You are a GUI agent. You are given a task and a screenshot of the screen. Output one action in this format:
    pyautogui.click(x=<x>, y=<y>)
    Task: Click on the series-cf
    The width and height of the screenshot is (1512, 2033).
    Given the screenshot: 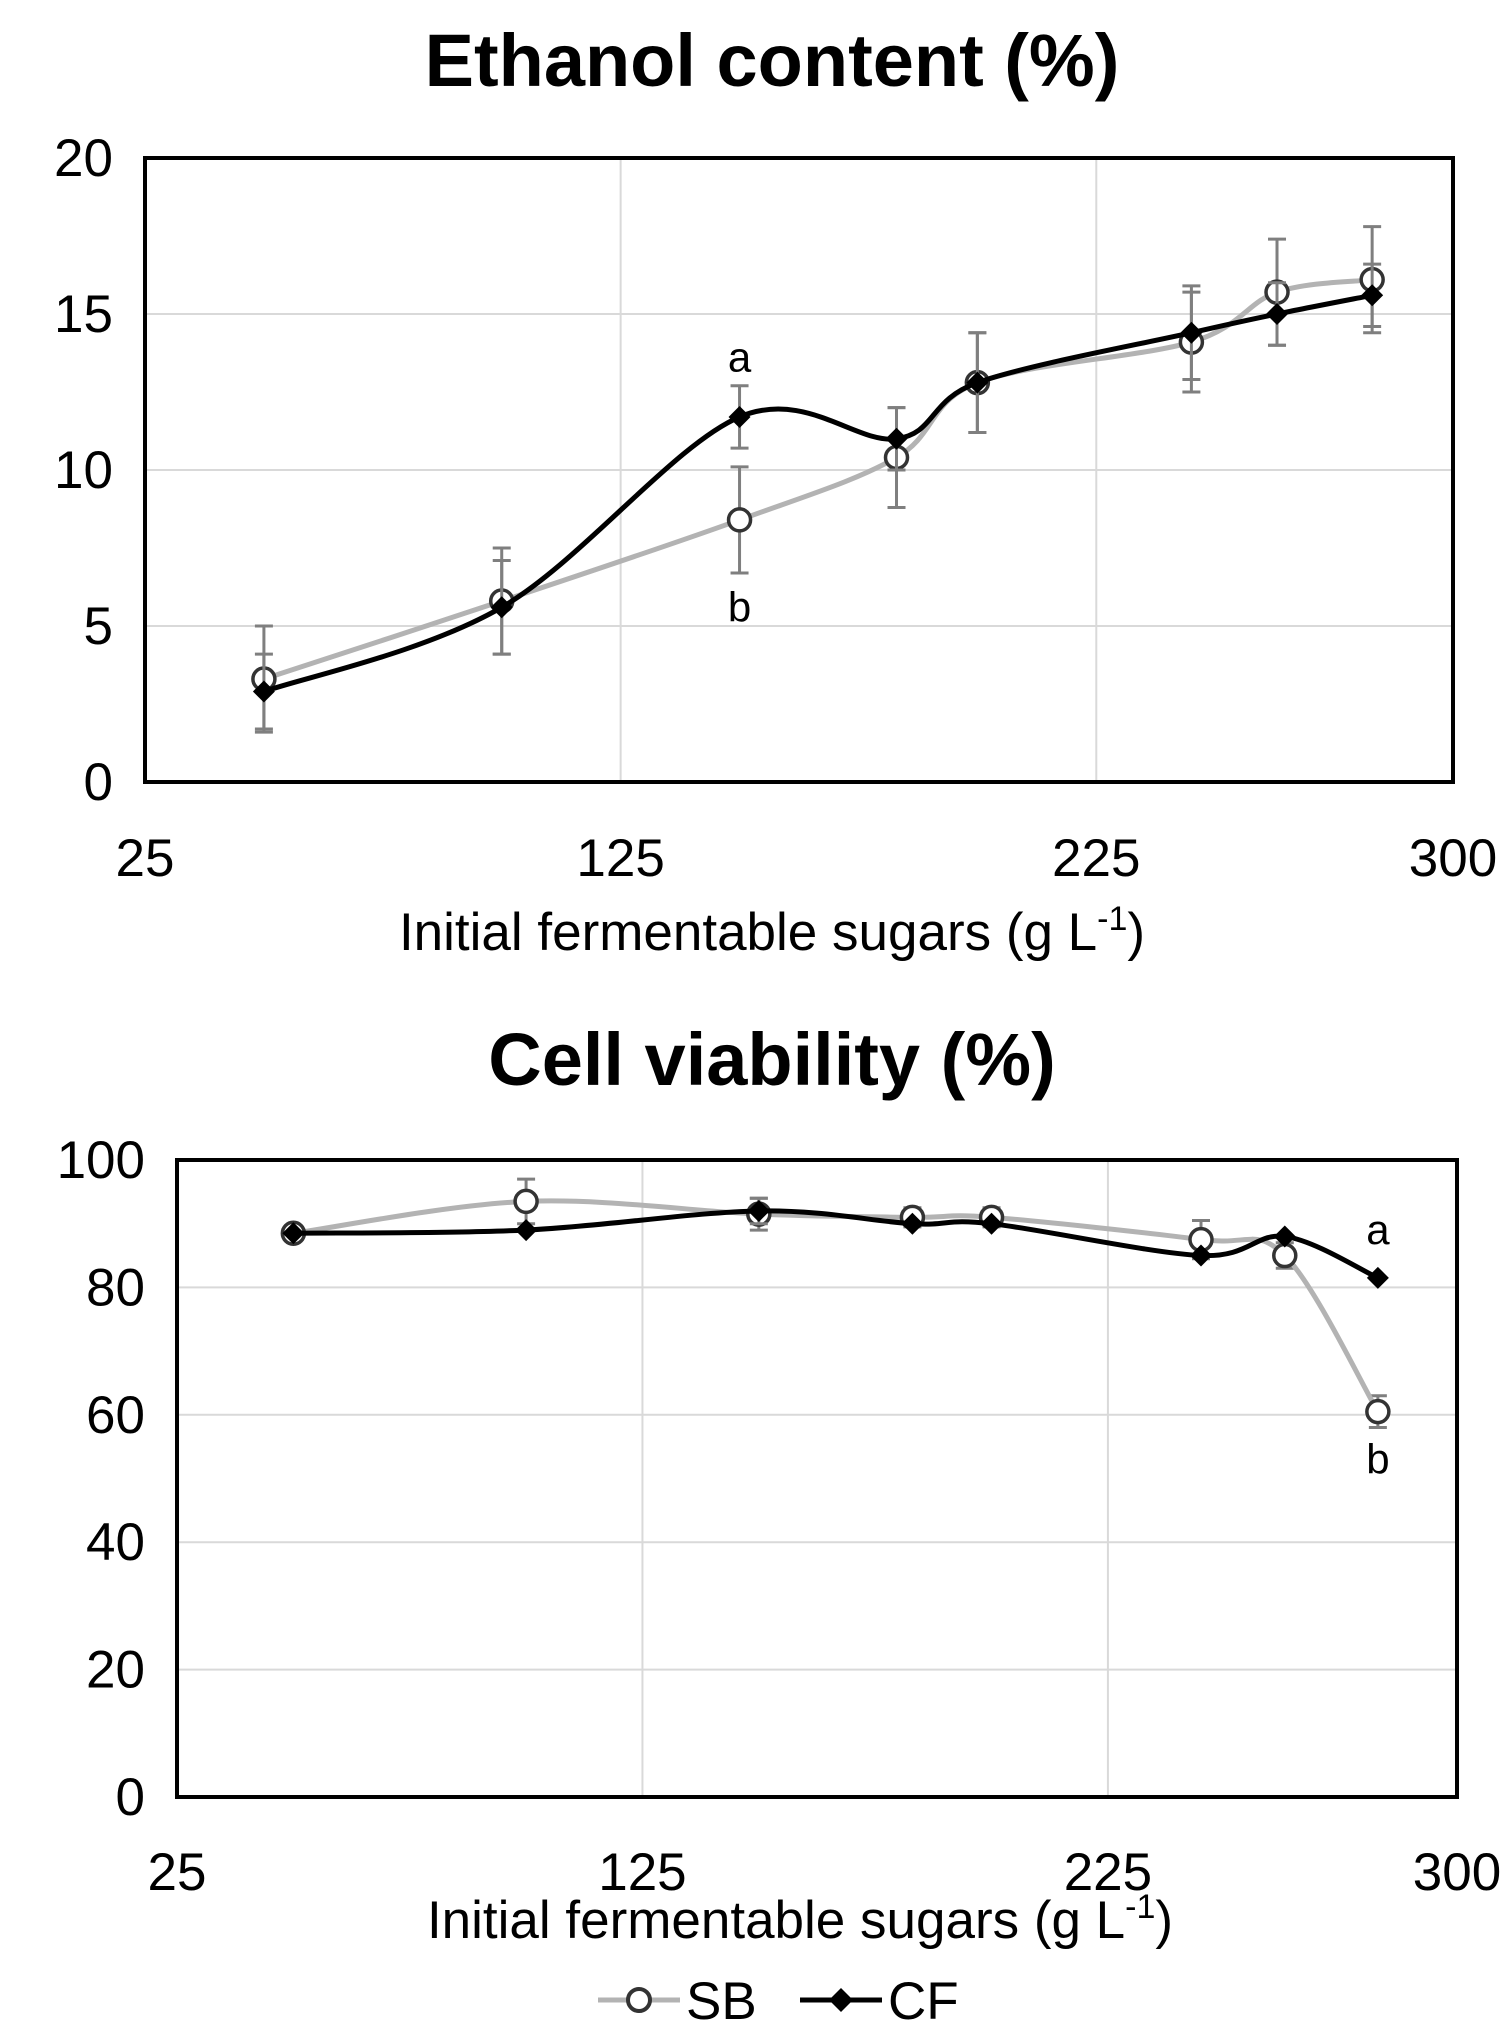 What is the action you would take?
    pyautogui.click(x=835, y=1242)
    